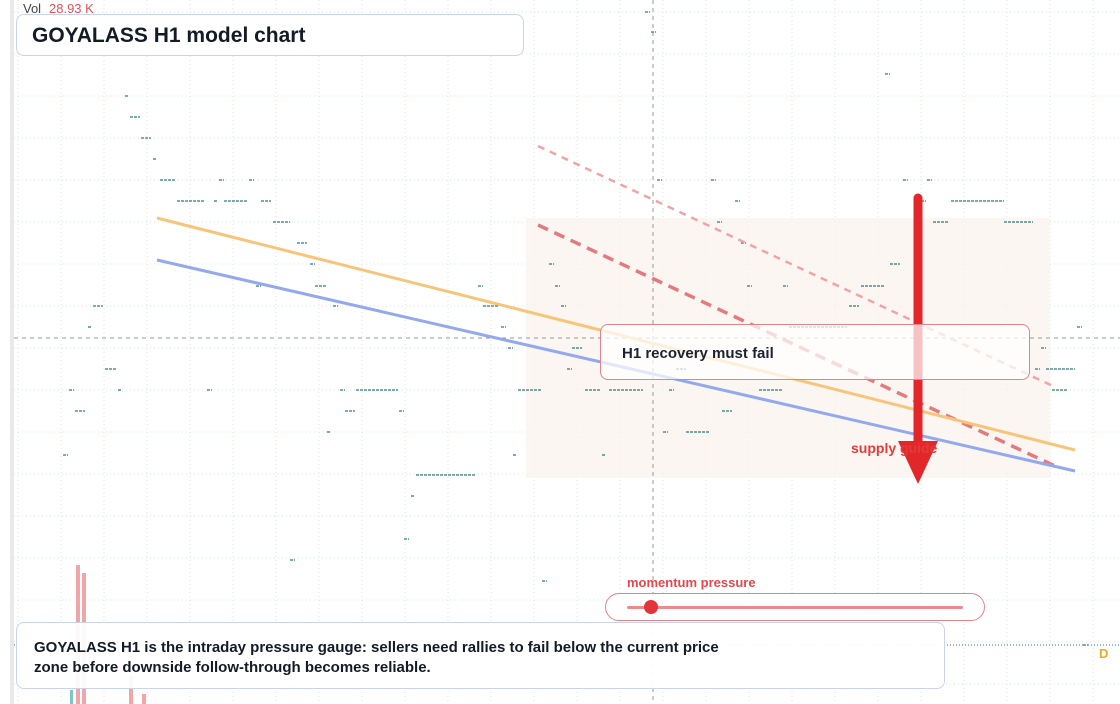  What do you see at coordinates (1104, 653) in the screenshot?
I see `timeframe-badge: D` at bounding box center [1104, 653].